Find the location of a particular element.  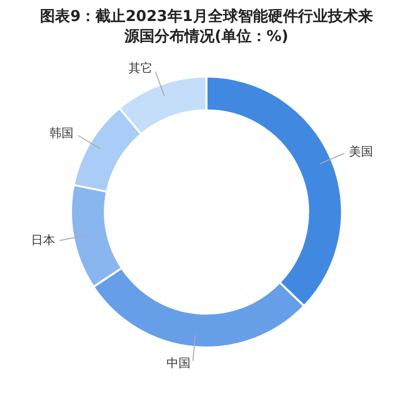

slice-label: 韩国 is located at coordinates (61, 133).